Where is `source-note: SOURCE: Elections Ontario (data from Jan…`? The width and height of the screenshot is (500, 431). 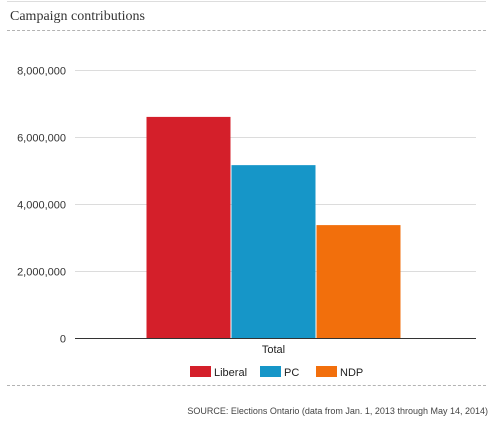 source-note: SOURCE: Elections Ontario (data from Jan… is located at coordinates (337, 411).